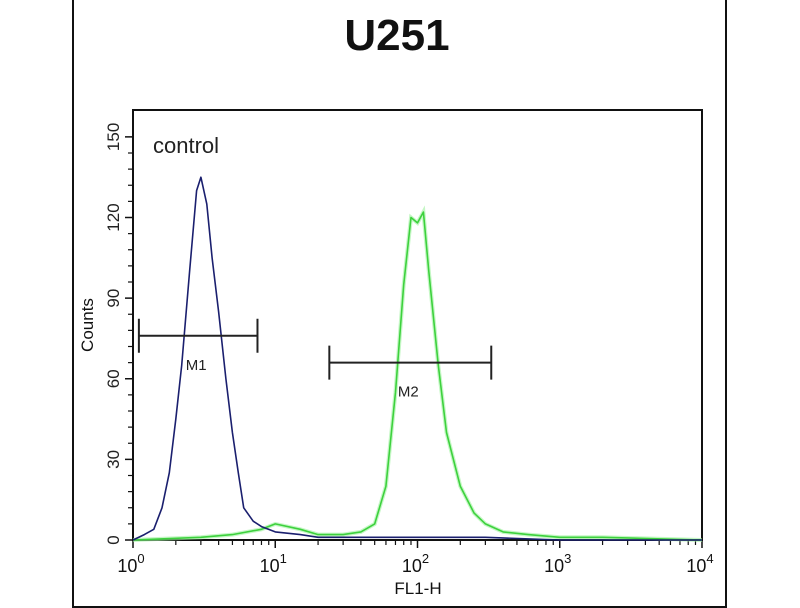 This screenshot has width=800, height=608. Describe the element at coordinates (283, 558) in the screenshot. I see `x-tick-exponent: 1` at that location.